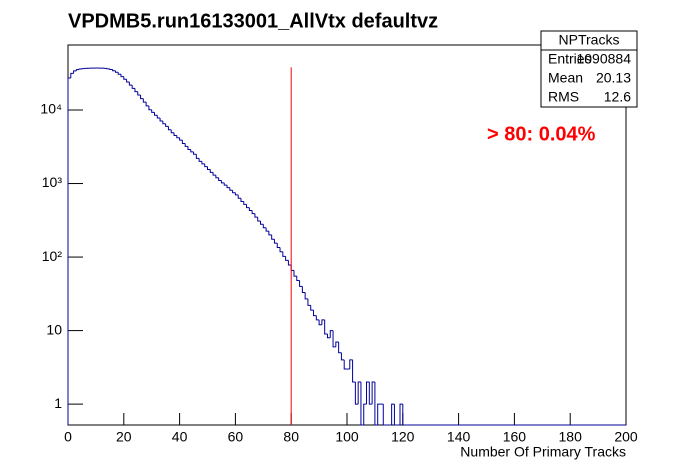 The width and height of the screenshot is (696, 474). I want to click on stats-label: Entries, so click(570, 59).